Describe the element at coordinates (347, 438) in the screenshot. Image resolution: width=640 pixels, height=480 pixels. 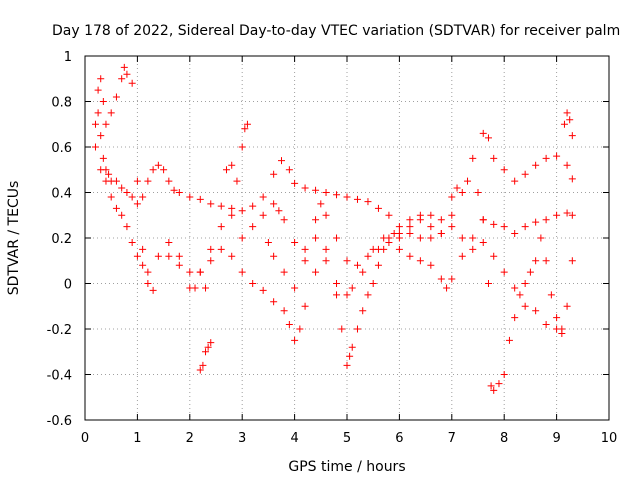
I see `x-tick-label: 5` at that location.